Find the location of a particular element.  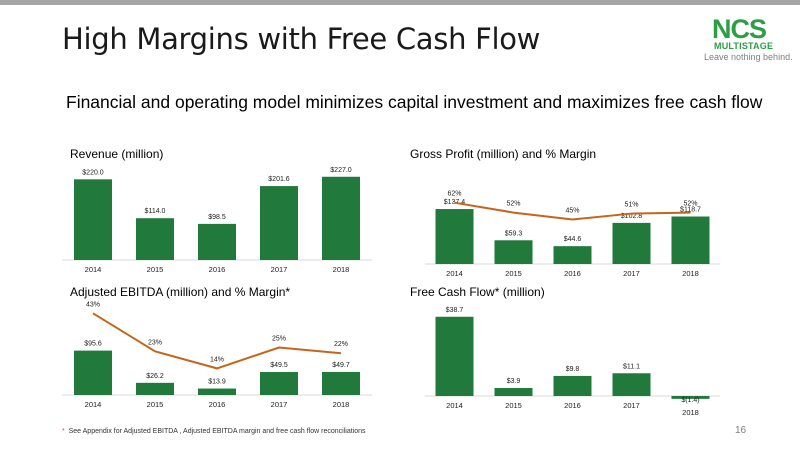

revenue-value-label: $201.6 is located at coordinates (279, 179).